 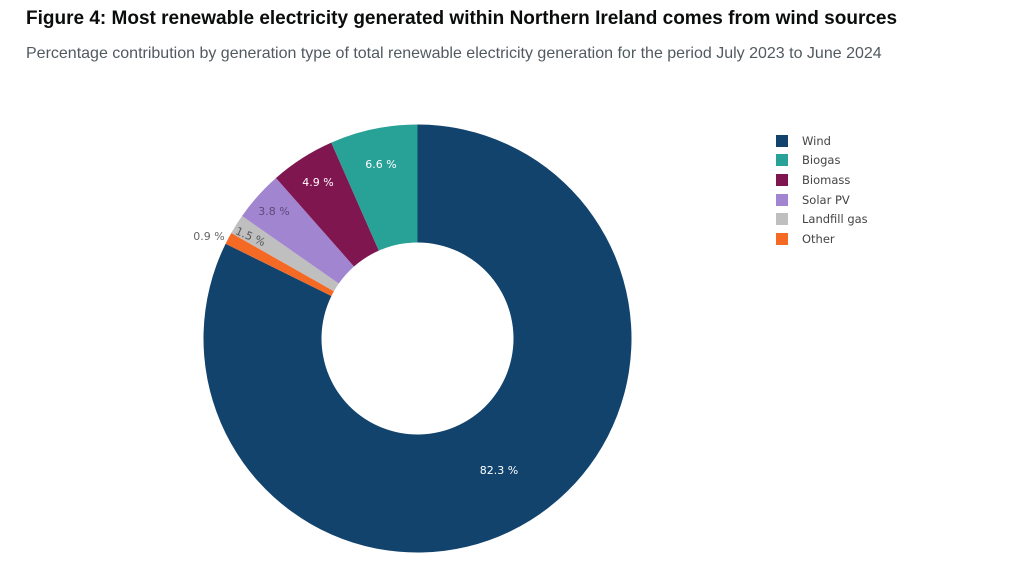 What do you see at coordinates (782, 199) in the screenshot?
I see `legend-swatch-solar-pv` at bounding box center [782, 199].